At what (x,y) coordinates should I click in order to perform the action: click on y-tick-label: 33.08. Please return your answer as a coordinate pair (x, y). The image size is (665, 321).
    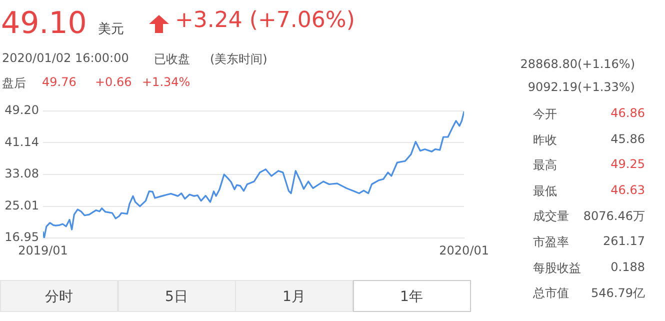
    Looking at the image, I should click on (21, 173).